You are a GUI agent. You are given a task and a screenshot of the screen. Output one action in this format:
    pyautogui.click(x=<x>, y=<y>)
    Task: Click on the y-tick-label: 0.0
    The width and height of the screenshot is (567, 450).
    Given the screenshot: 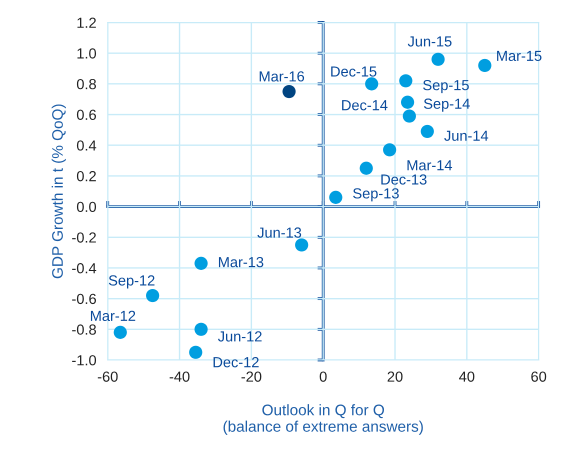 What is the action you would take?
    pyautogui.click(x=86, y=207)
    